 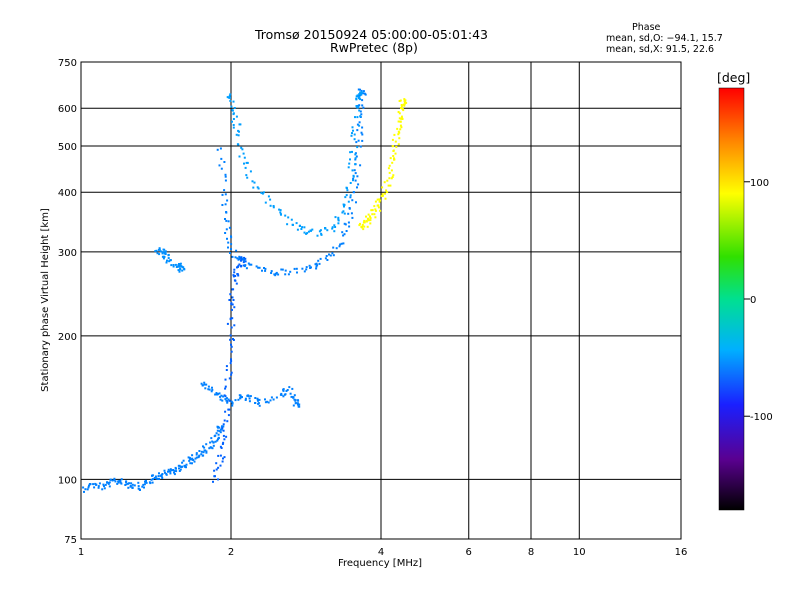 I want to click on y-tick-label: 400, so click(x=67, y=193).